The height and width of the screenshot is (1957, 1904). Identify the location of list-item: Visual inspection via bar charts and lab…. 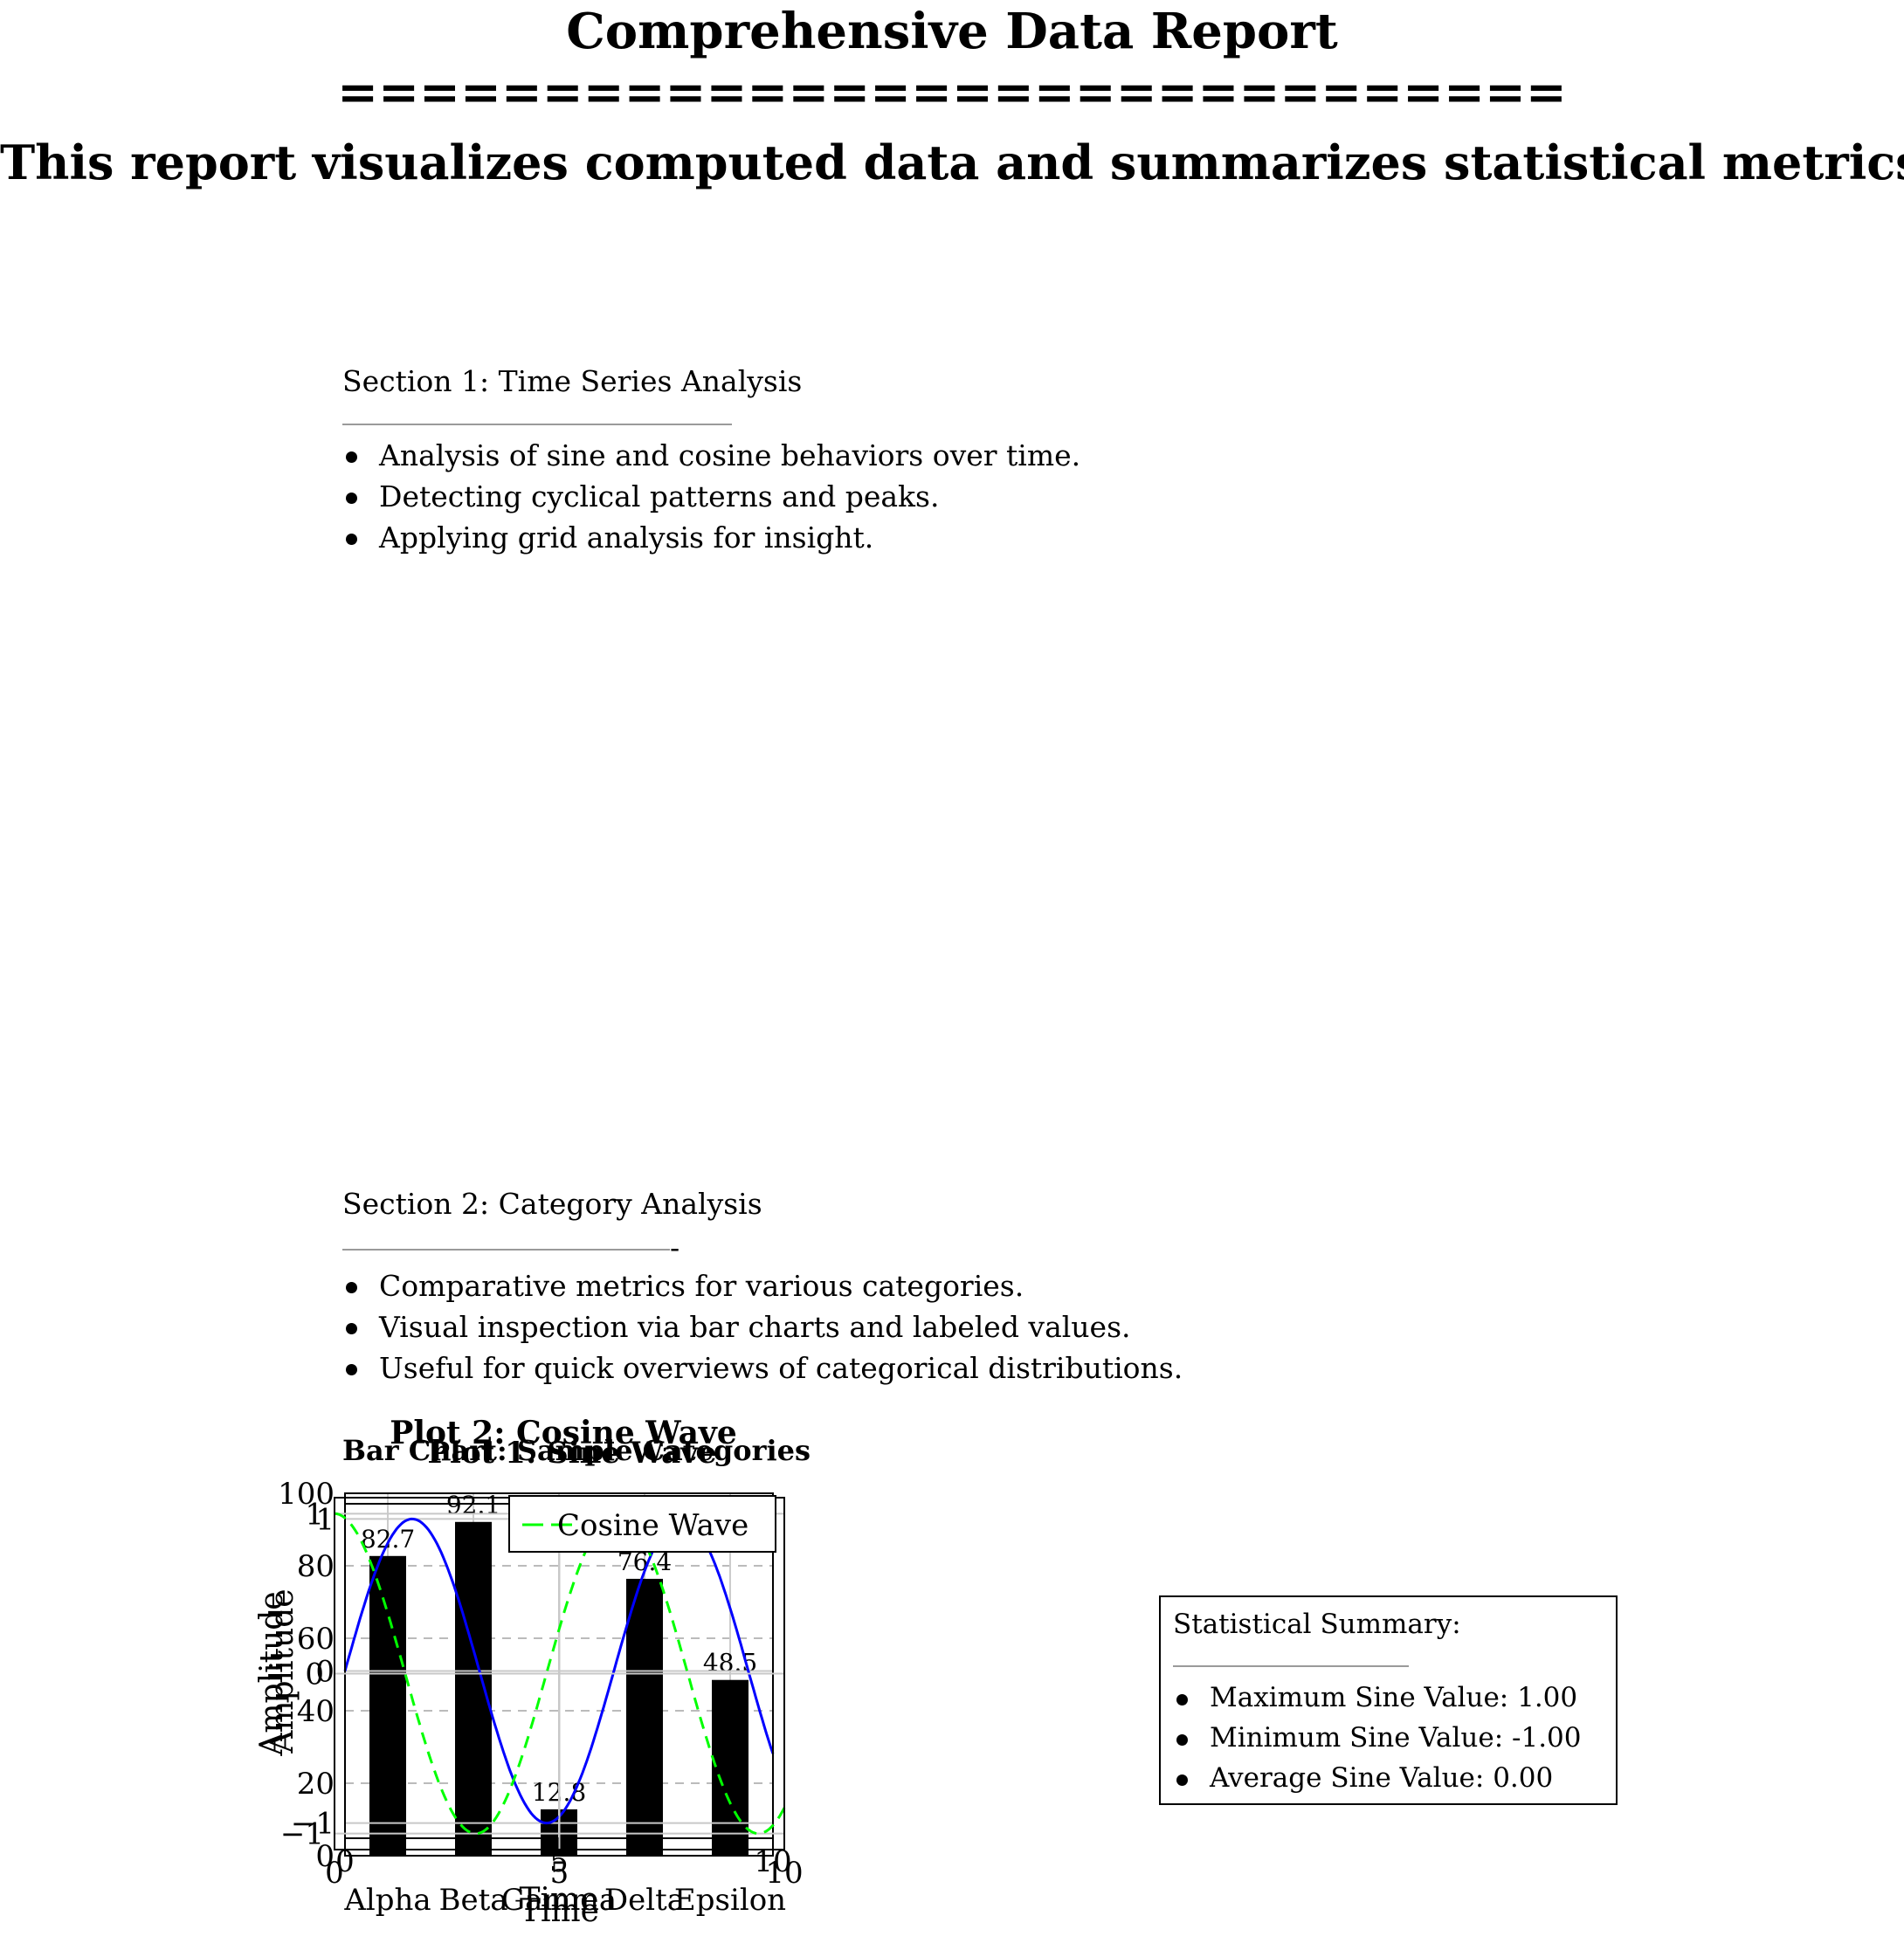
(762, 1326).